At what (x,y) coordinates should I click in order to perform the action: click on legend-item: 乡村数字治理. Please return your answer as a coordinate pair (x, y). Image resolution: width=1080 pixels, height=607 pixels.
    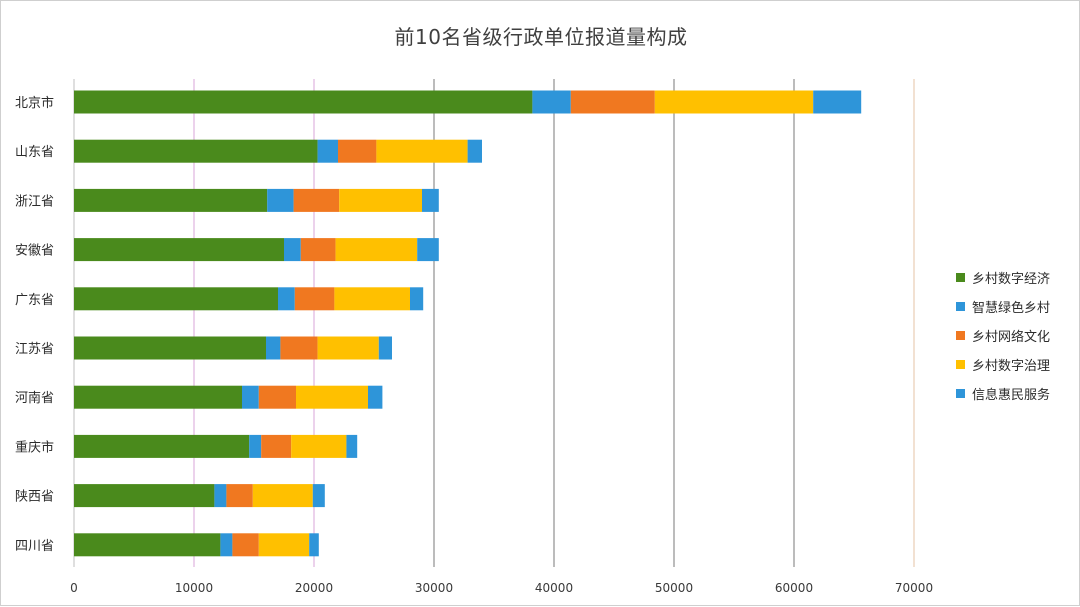
    Looking at the image, I should click on (1003, 364).